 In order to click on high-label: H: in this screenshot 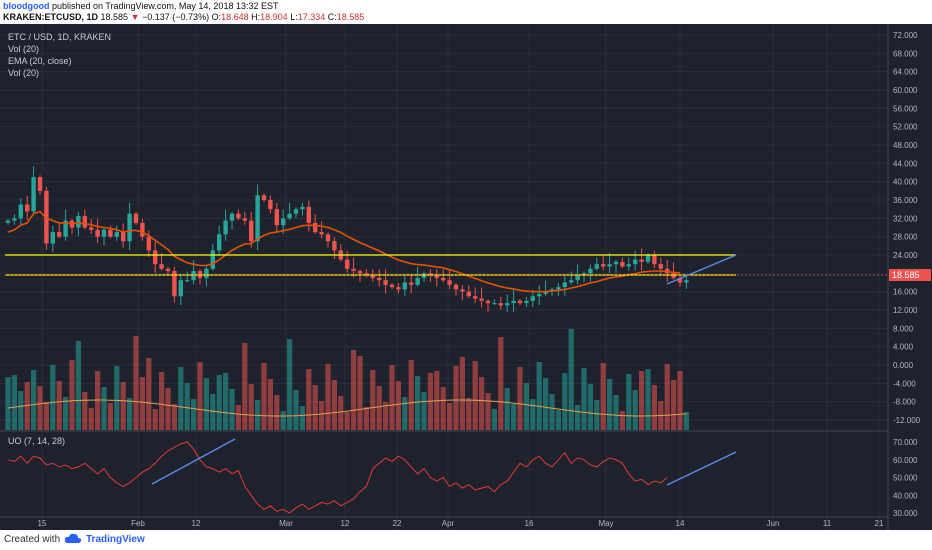, I will do `click(256, 17)`.